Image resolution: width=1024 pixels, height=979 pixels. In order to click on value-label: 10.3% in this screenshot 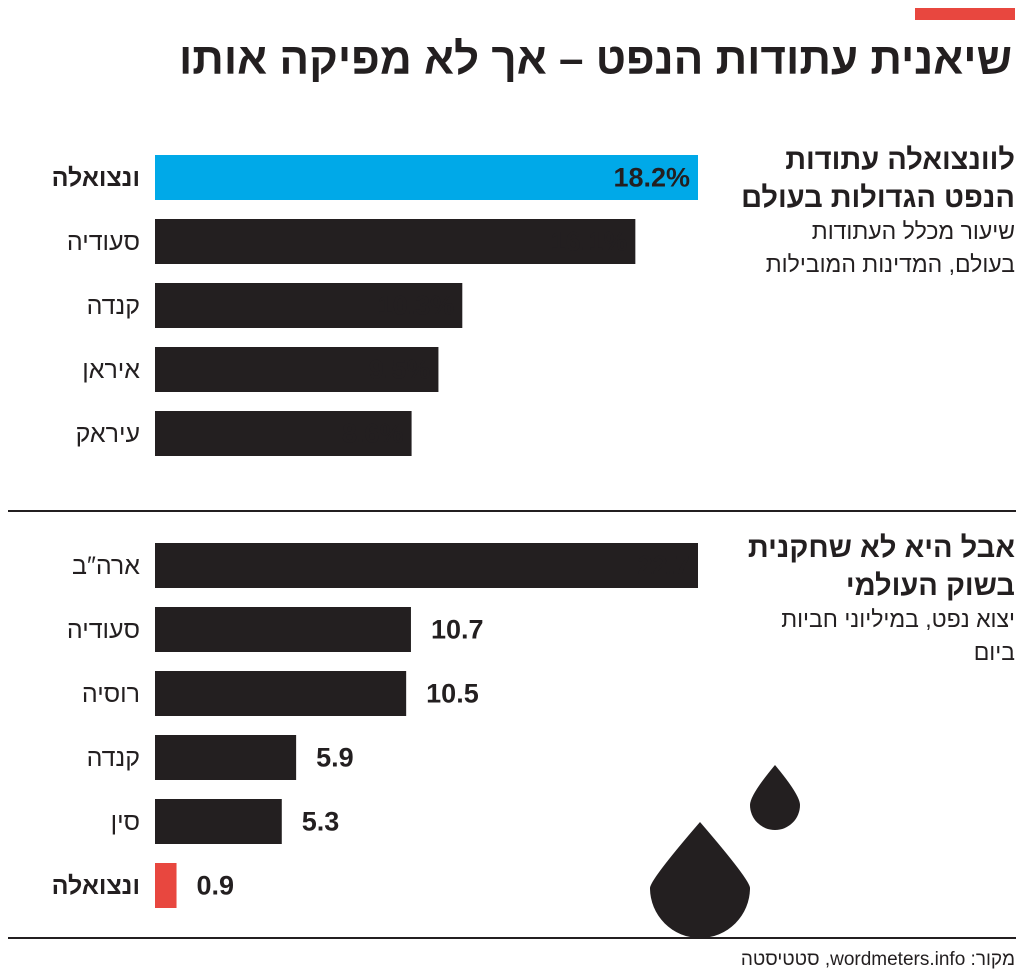, I will do `click(416, 306)`.